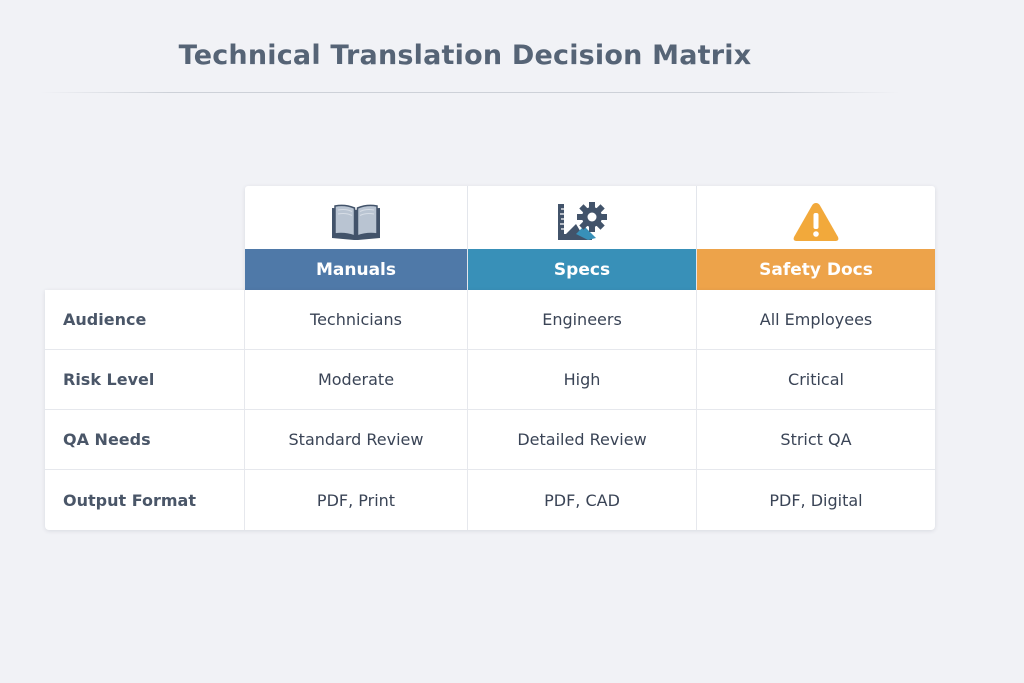 Image resolution: width=1024 pixels, height=683 pixels. I want to click on table-cell: High, so click(582, 379).